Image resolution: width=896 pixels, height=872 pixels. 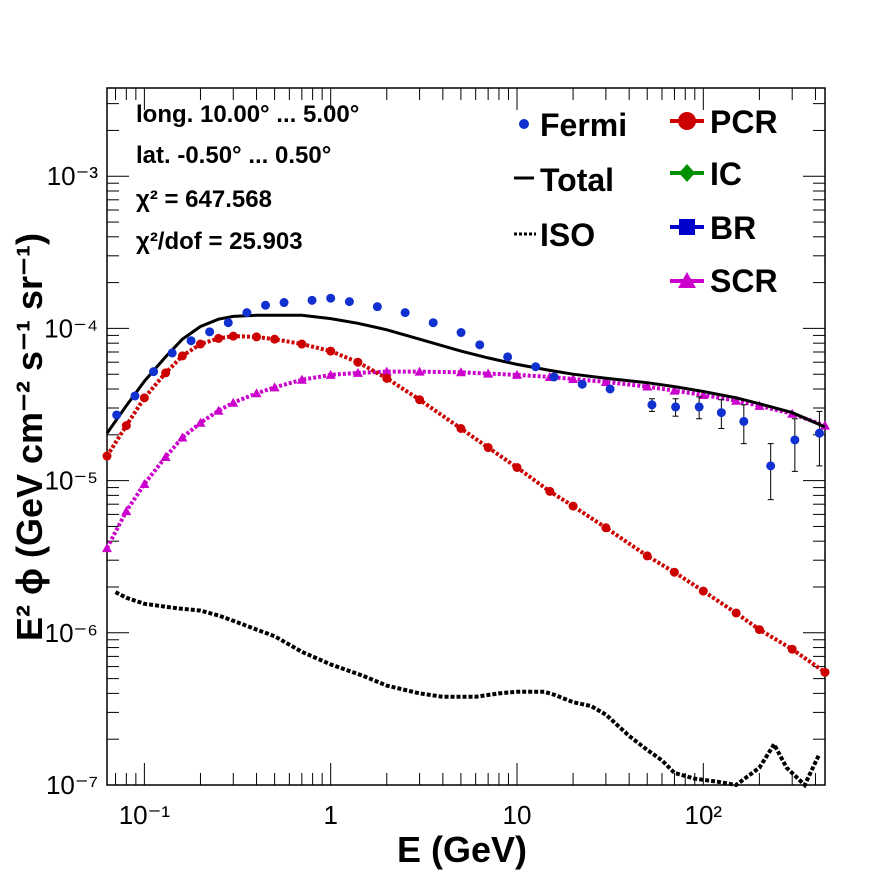 I want to click on series-line-total, so click(x=465, y=374).